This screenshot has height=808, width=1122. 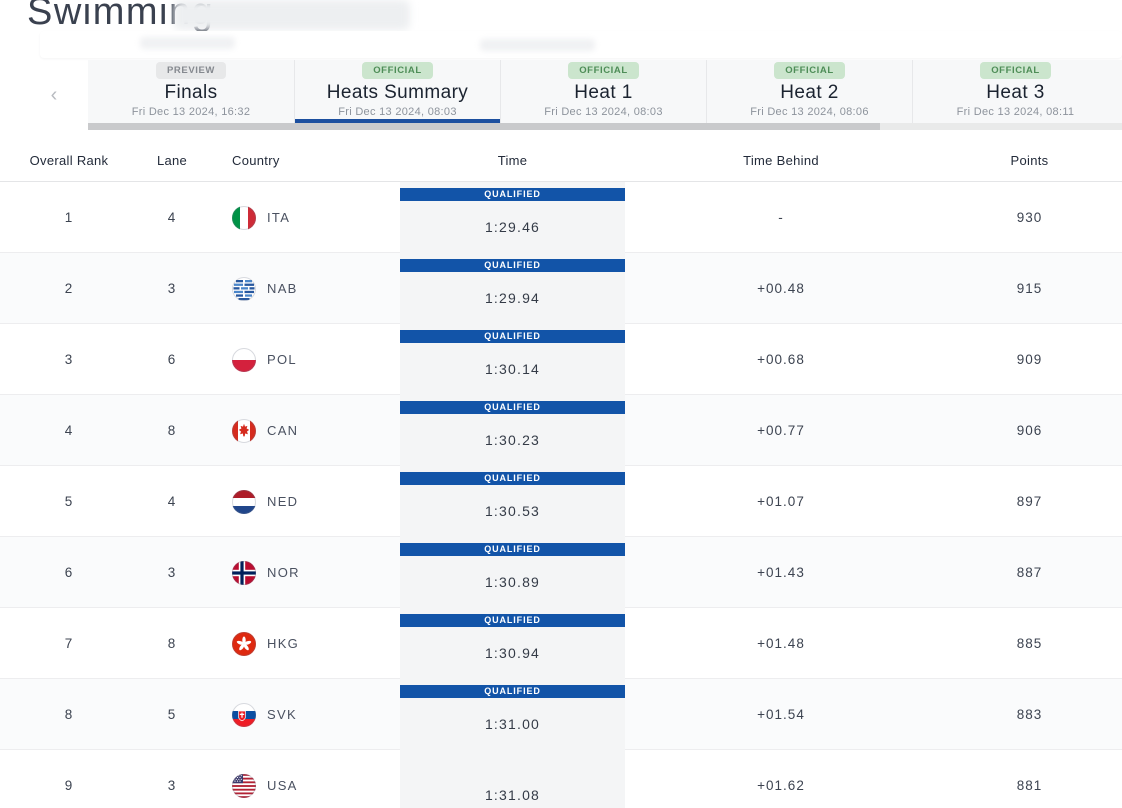 I want to click on country-code: HKG, so click(x=283, y=643).